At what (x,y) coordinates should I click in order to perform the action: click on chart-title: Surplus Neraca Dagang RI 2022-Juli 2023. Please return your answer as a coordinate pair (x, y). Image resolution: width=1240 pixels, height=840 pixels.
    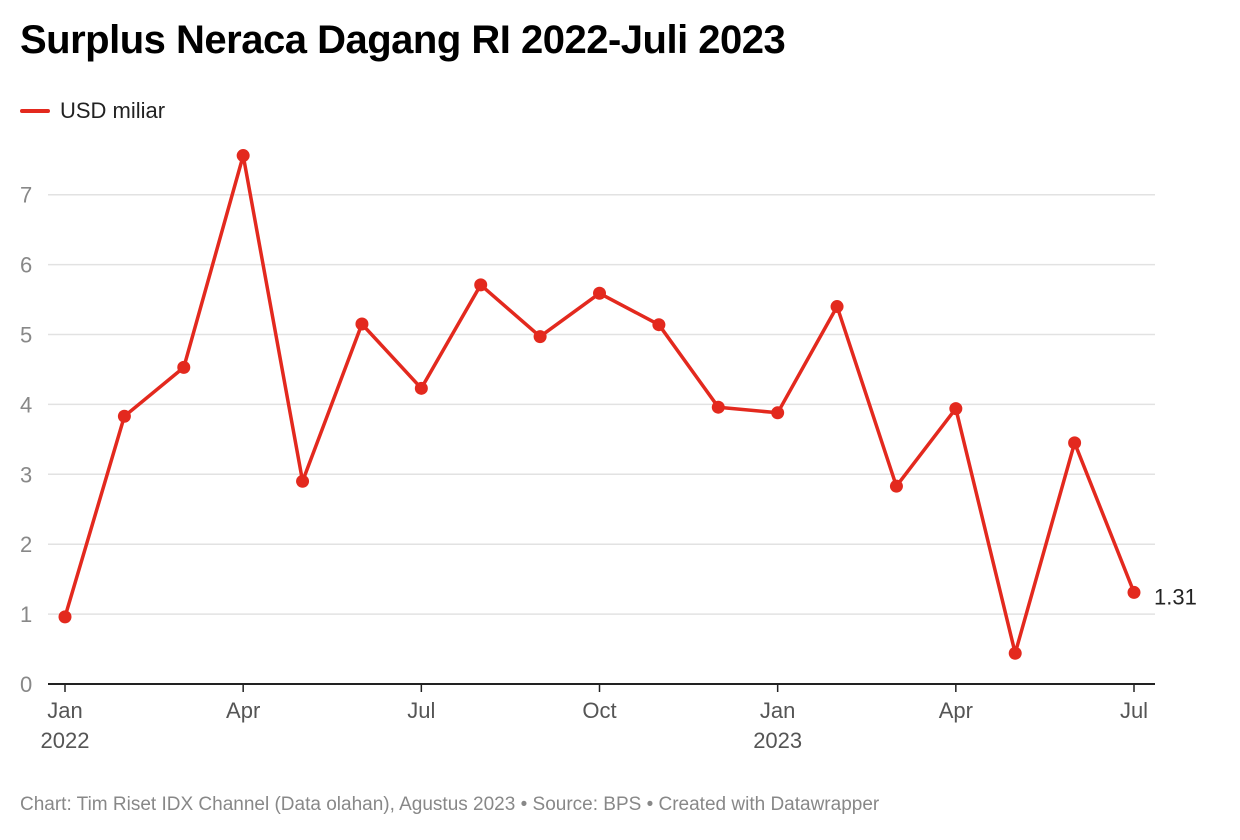
    Looking at the image, I should click on (403, 40).